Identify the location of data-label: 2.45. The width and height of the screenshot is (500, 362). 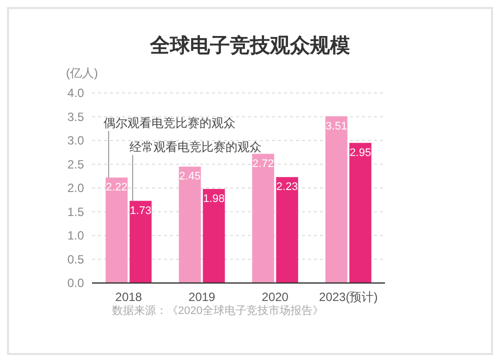
(190, 176).